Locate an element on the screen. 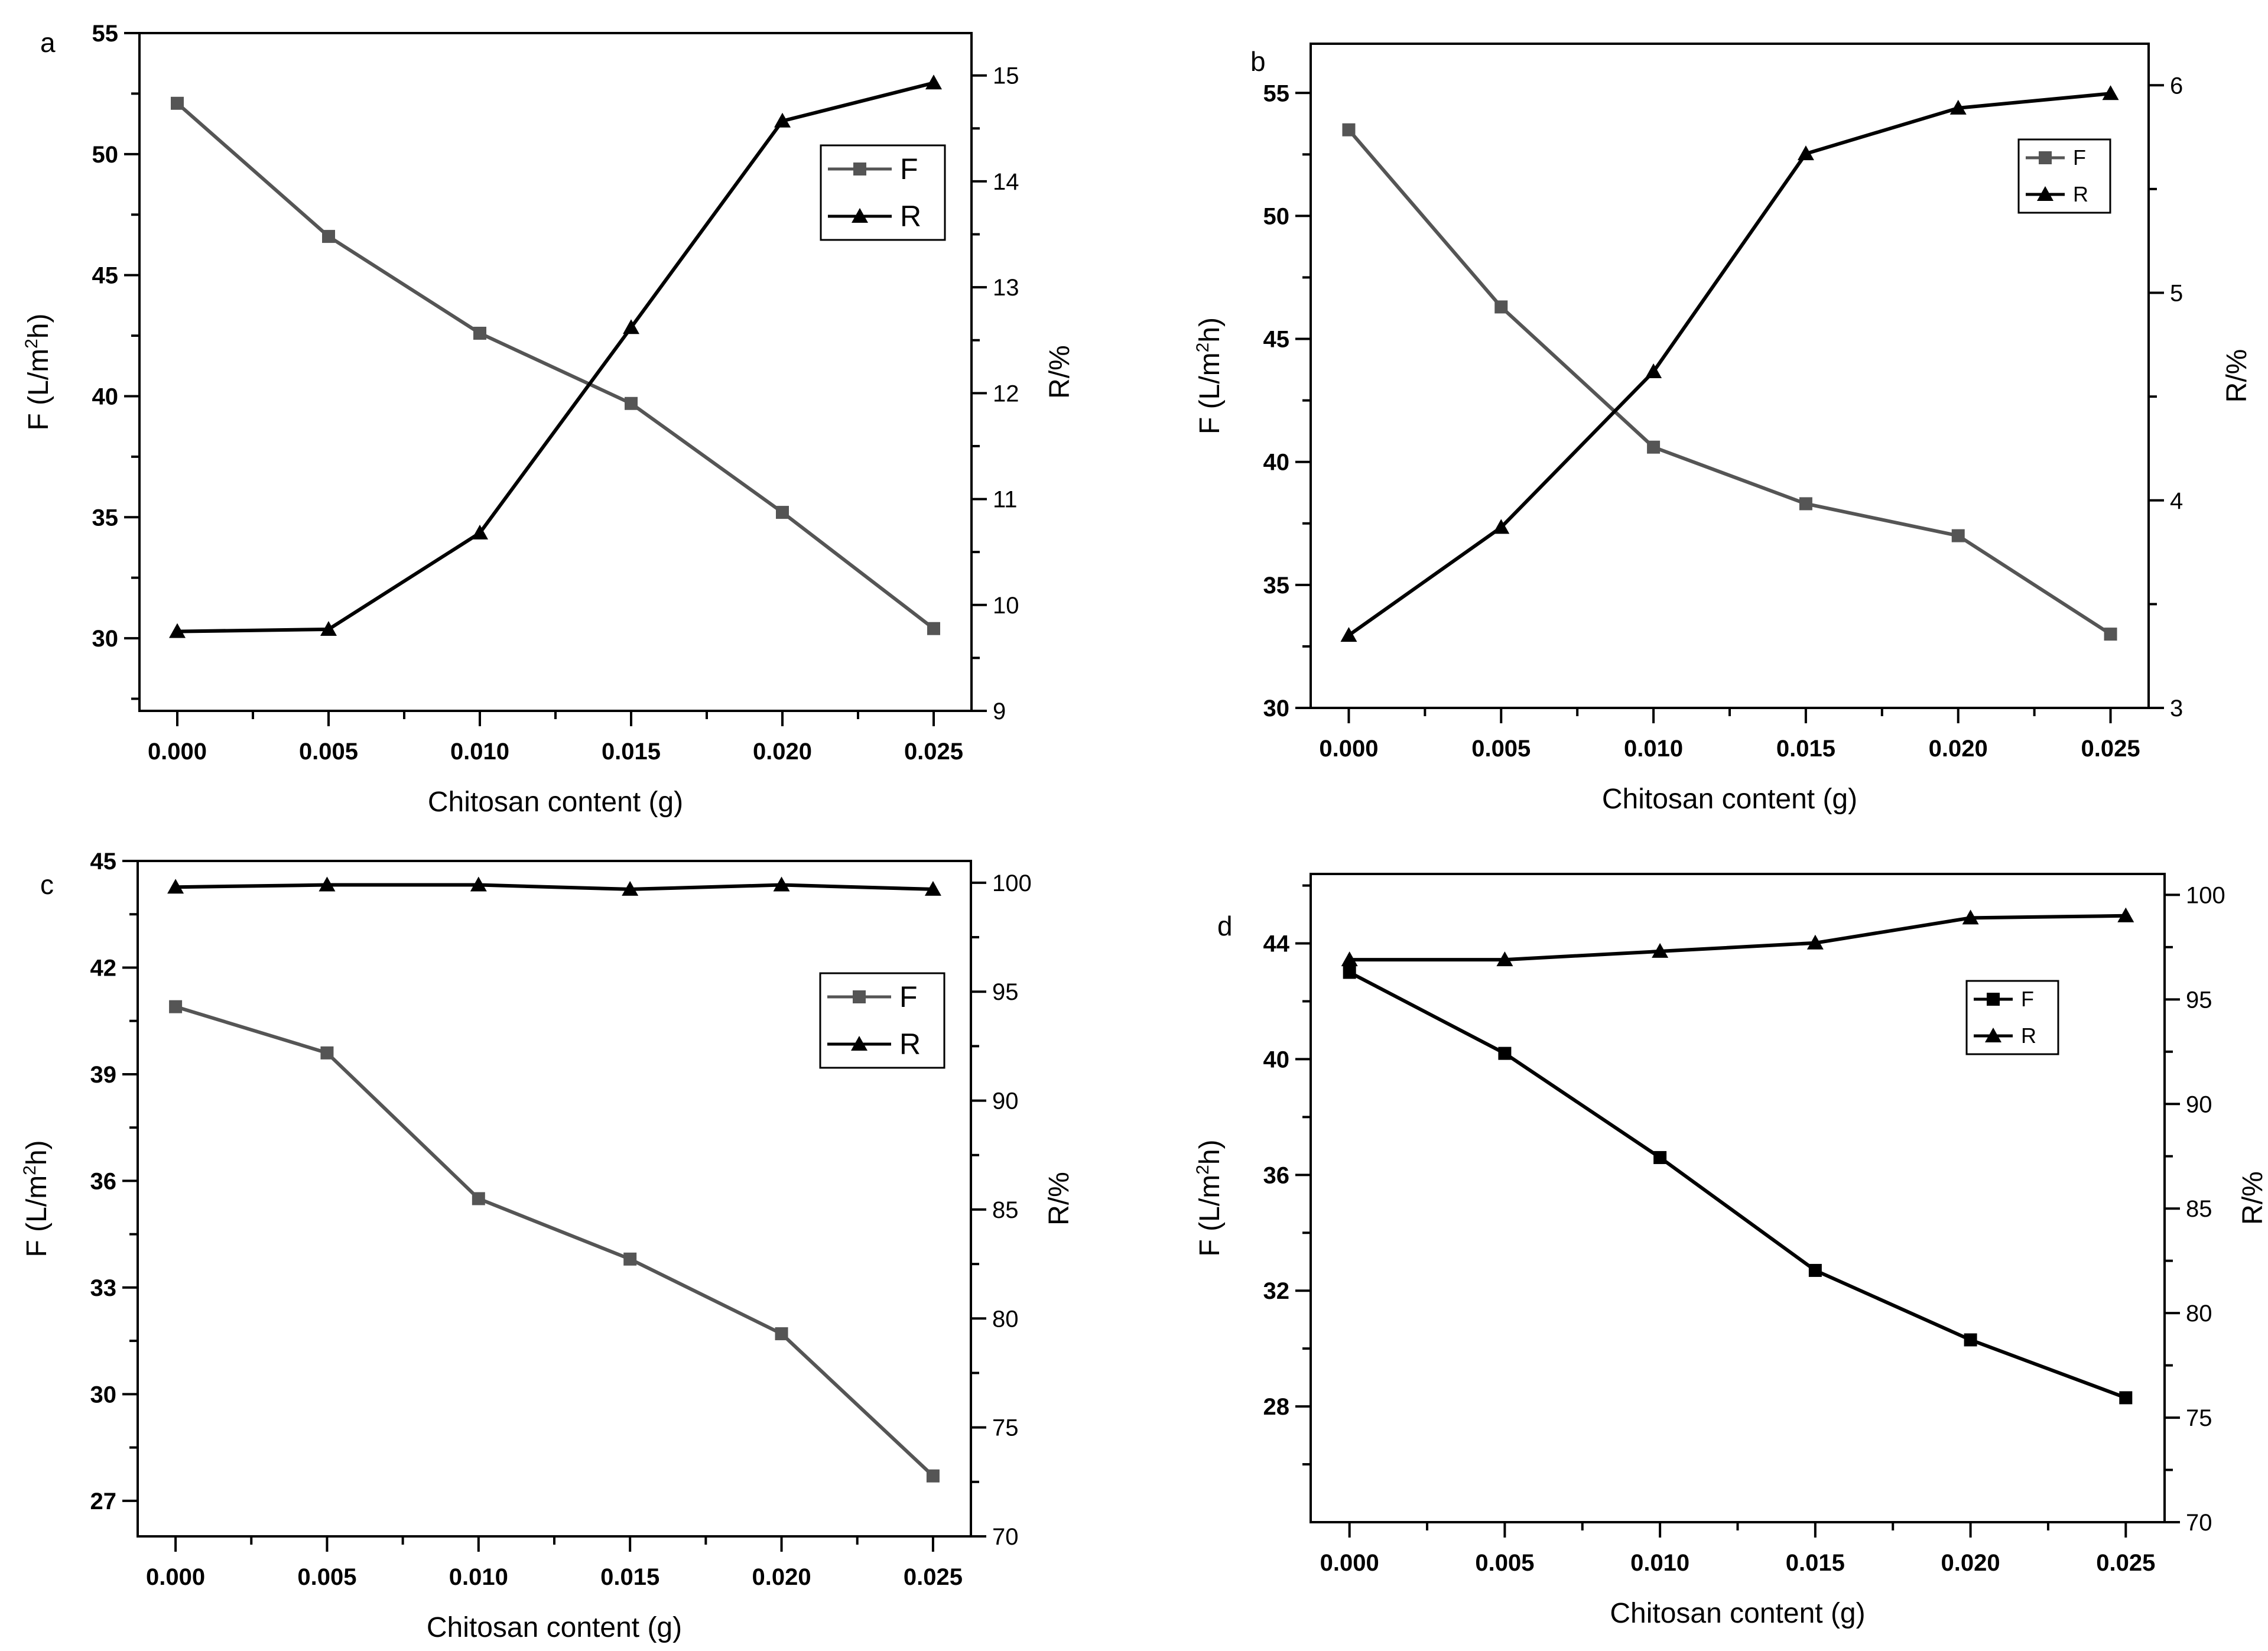 This screenshot has height=1651, width=2268. x-tick-label: 0.000 is located at coordinates (175, 1577).